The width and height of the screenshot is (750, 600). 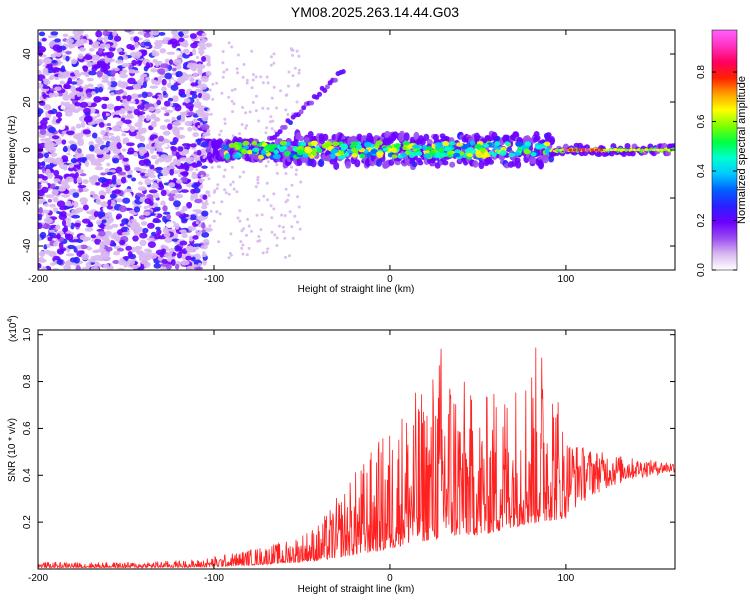 I want to click on x-tick-label: 100, so click(x=566, y=279).